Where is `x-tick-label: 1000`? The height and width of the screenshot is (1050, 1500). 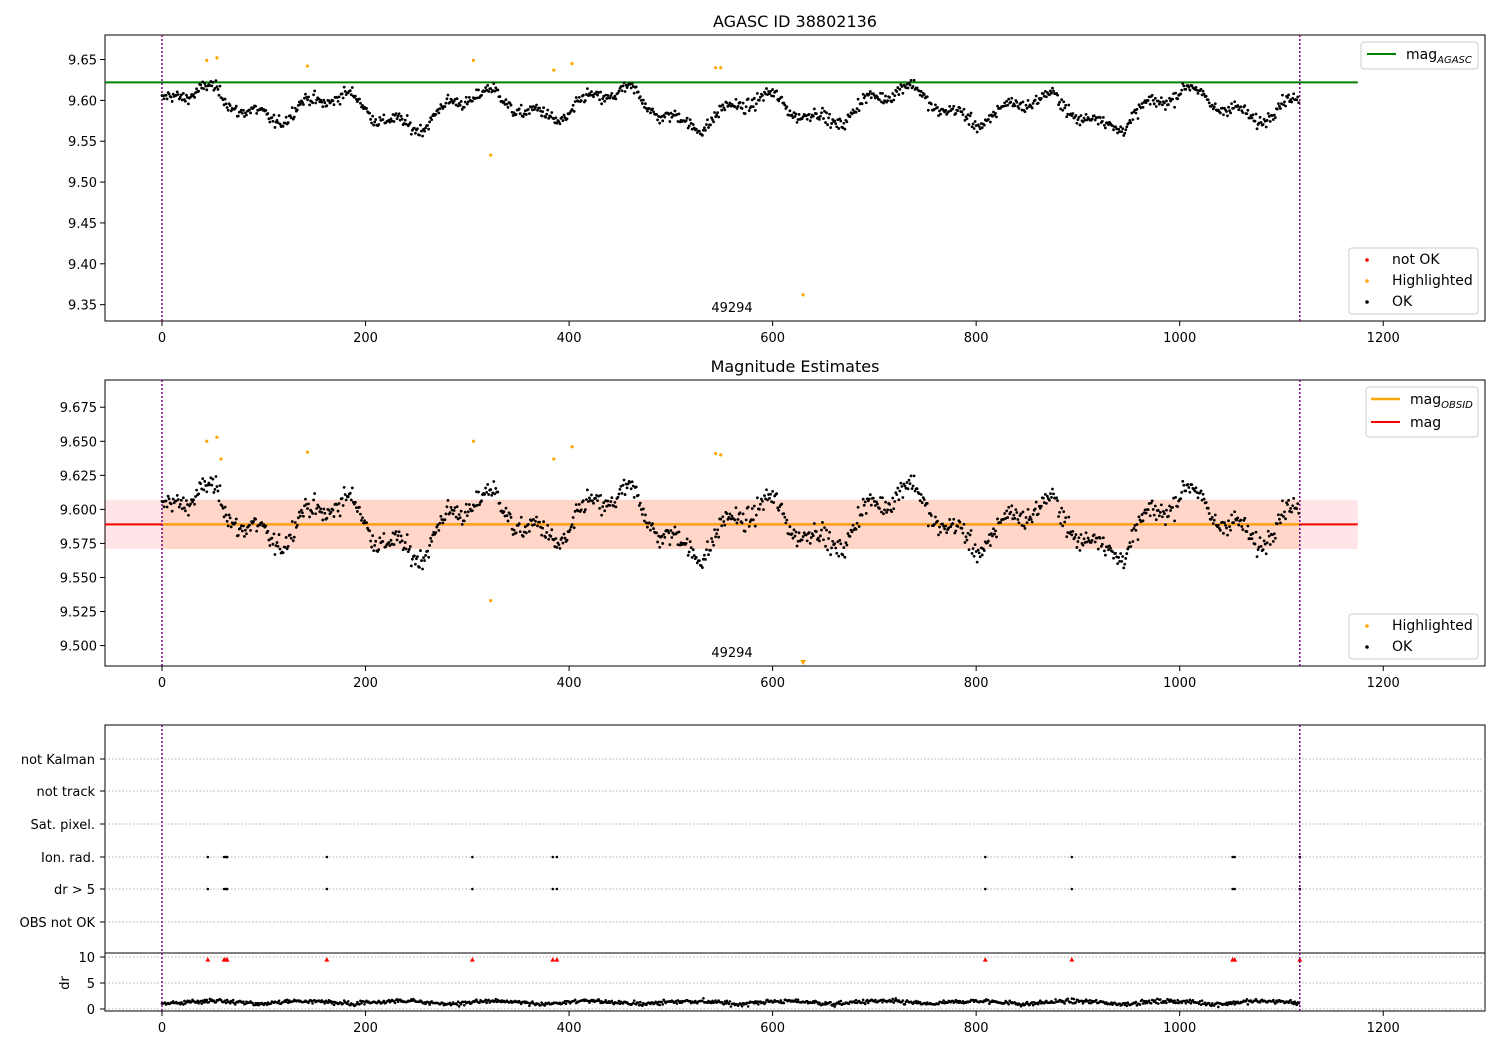 x-tick-label: 1000 is located at coordinates (1179, 1028).